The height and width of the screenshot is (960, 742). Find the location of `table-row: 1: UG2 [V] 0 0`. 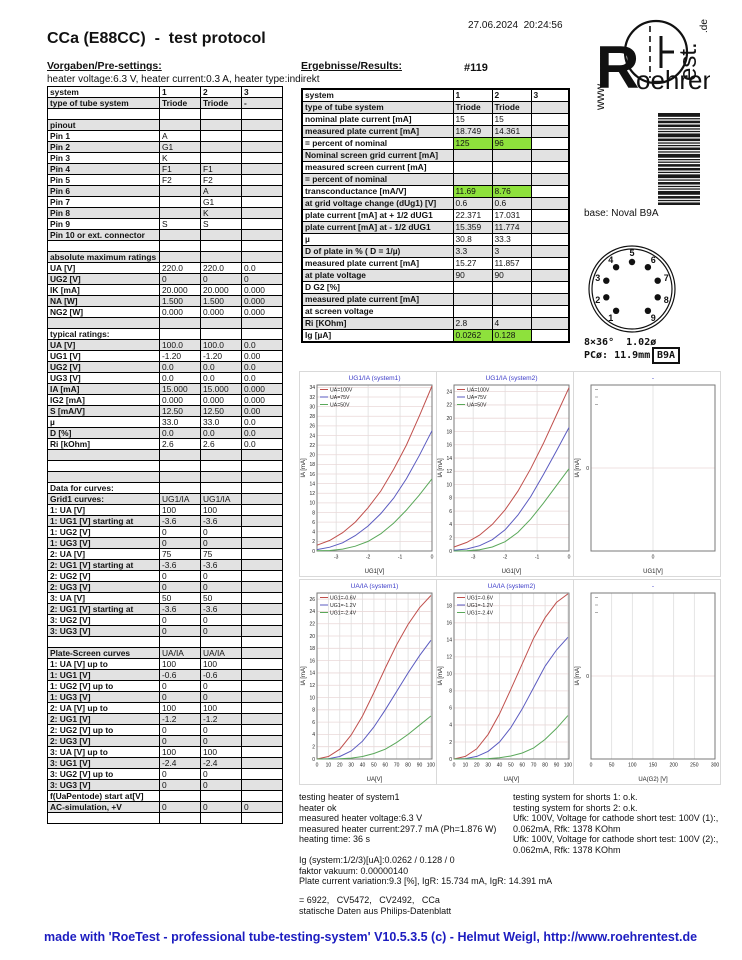

table-row: 1: UG2 [V] 0 0 is located at coordinates (165, 532).